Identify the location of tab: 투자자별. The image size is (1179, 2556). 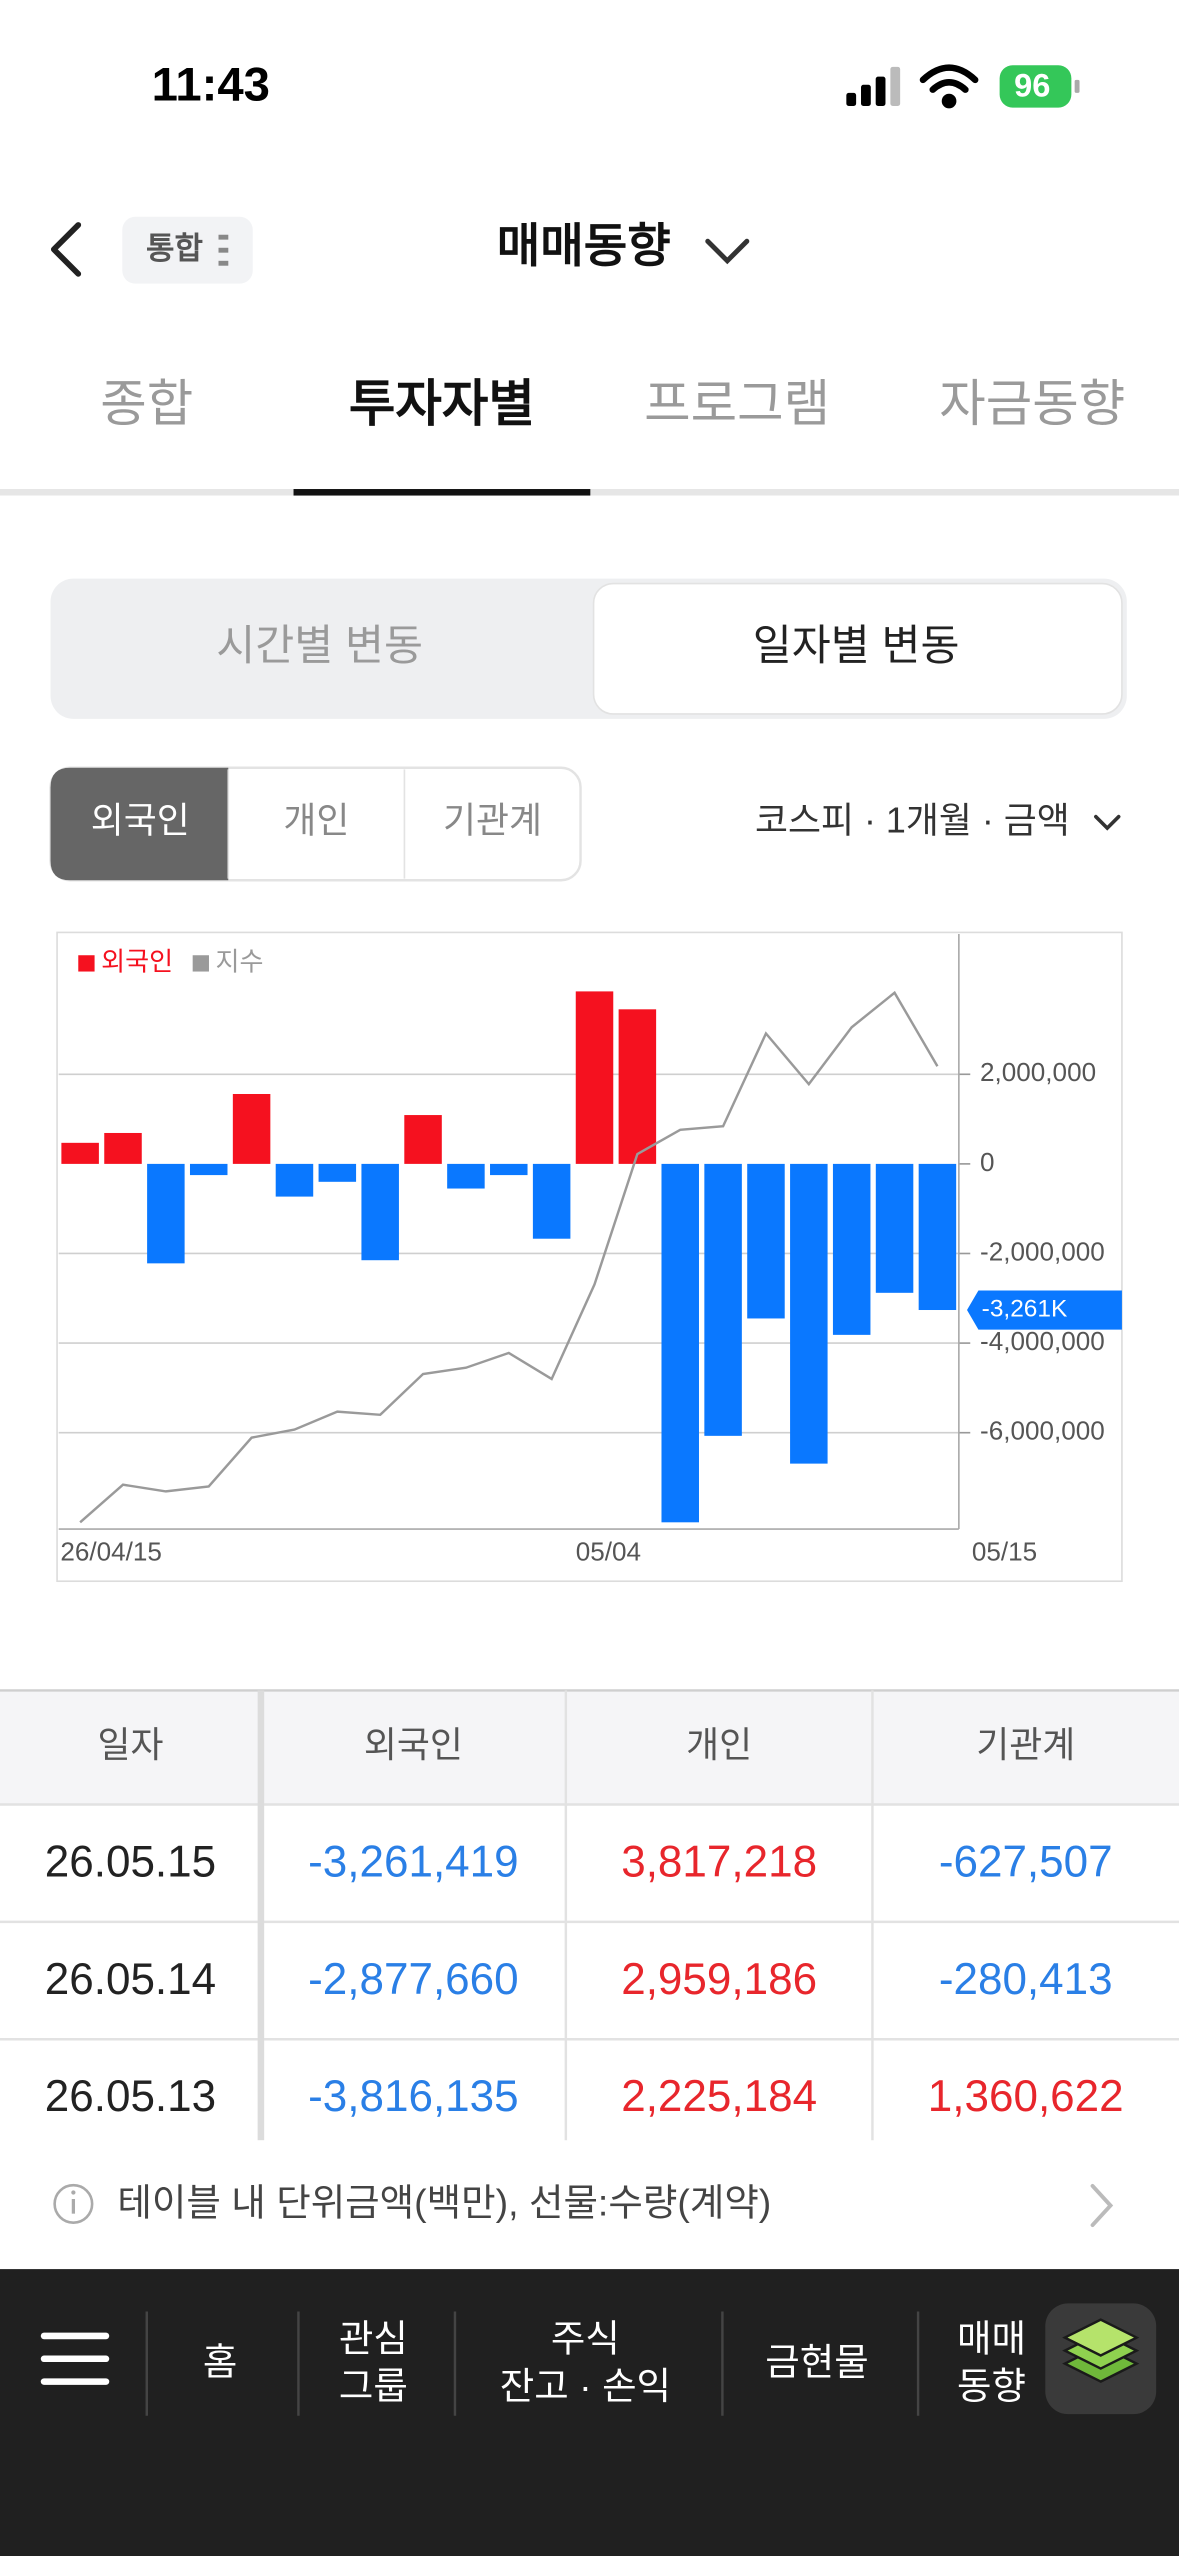
(442, 403).